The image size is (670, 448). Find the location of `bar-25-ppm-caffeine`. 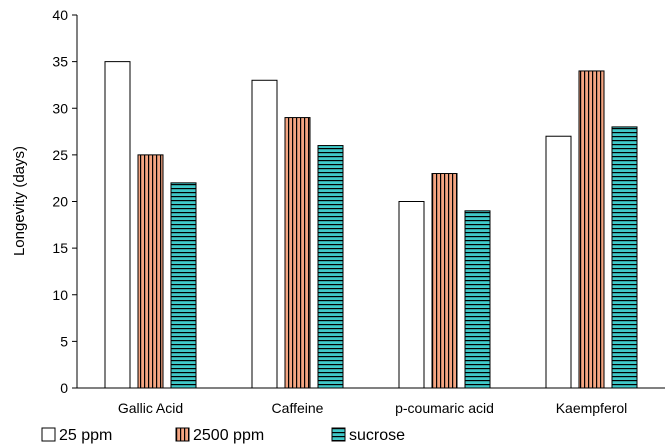

bar-25-ppm-caffeine is located at coordinates (264, 234).